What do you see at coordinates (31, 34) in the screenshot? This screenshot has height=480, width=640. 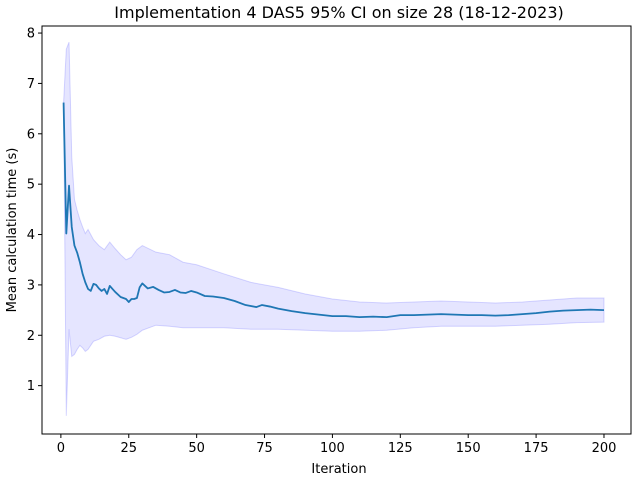 I see `y-tick-label: 8` at bounding box center [31, 34].